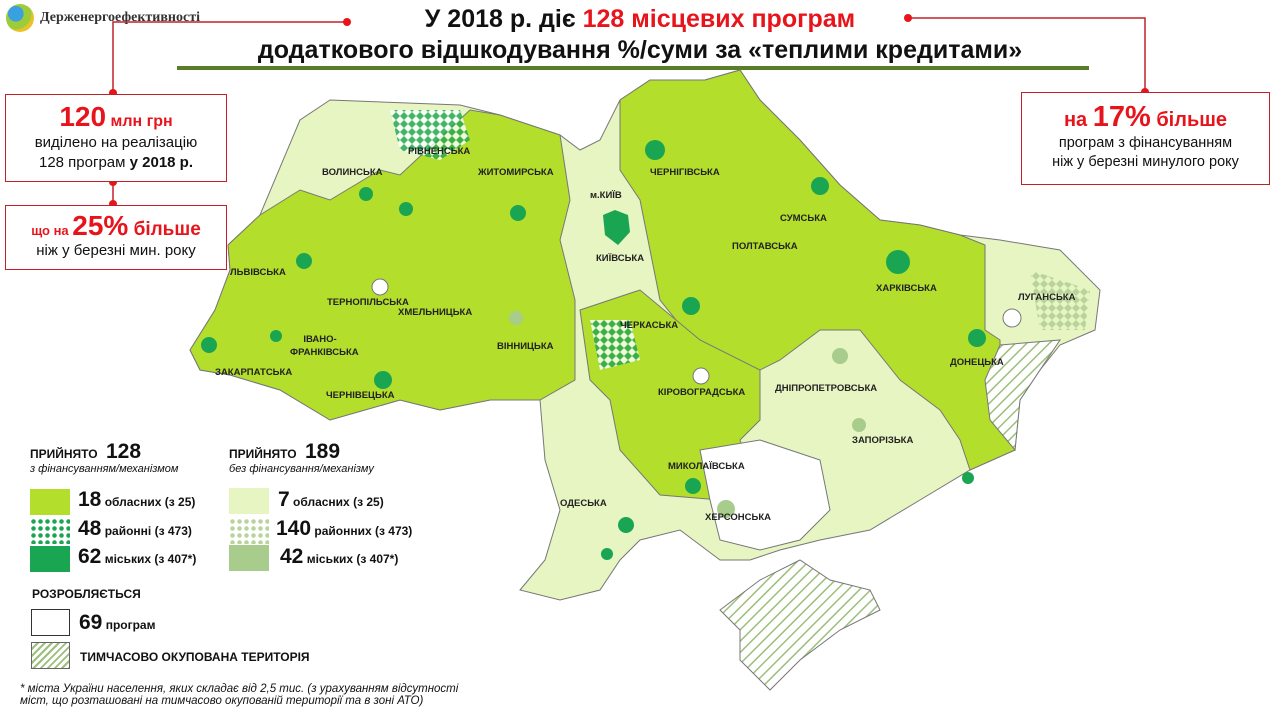 The width and height of the screenshot is (1280, 720). I want to click on region-label: ХЕРСОНСЬКА, so click(738, 517).